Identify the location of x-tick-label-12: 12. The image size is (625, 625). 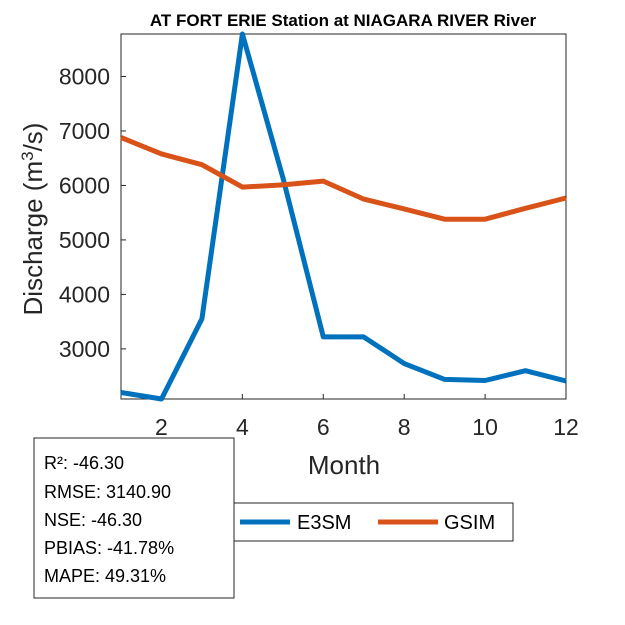
(566, 427).